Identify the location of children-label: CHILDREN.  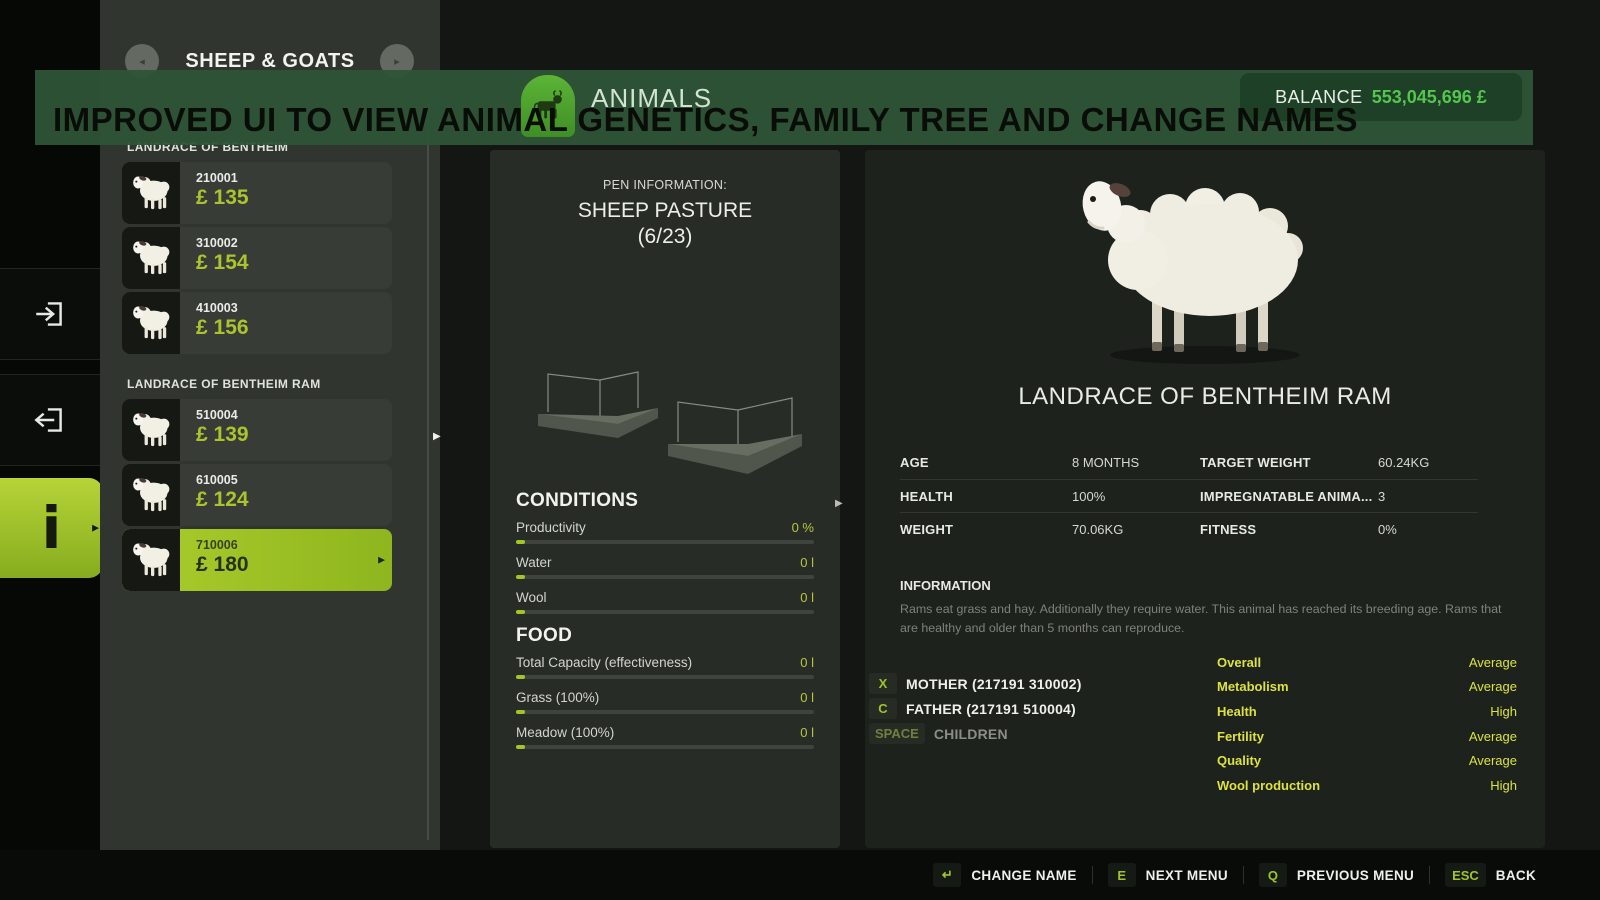
(970, 733).